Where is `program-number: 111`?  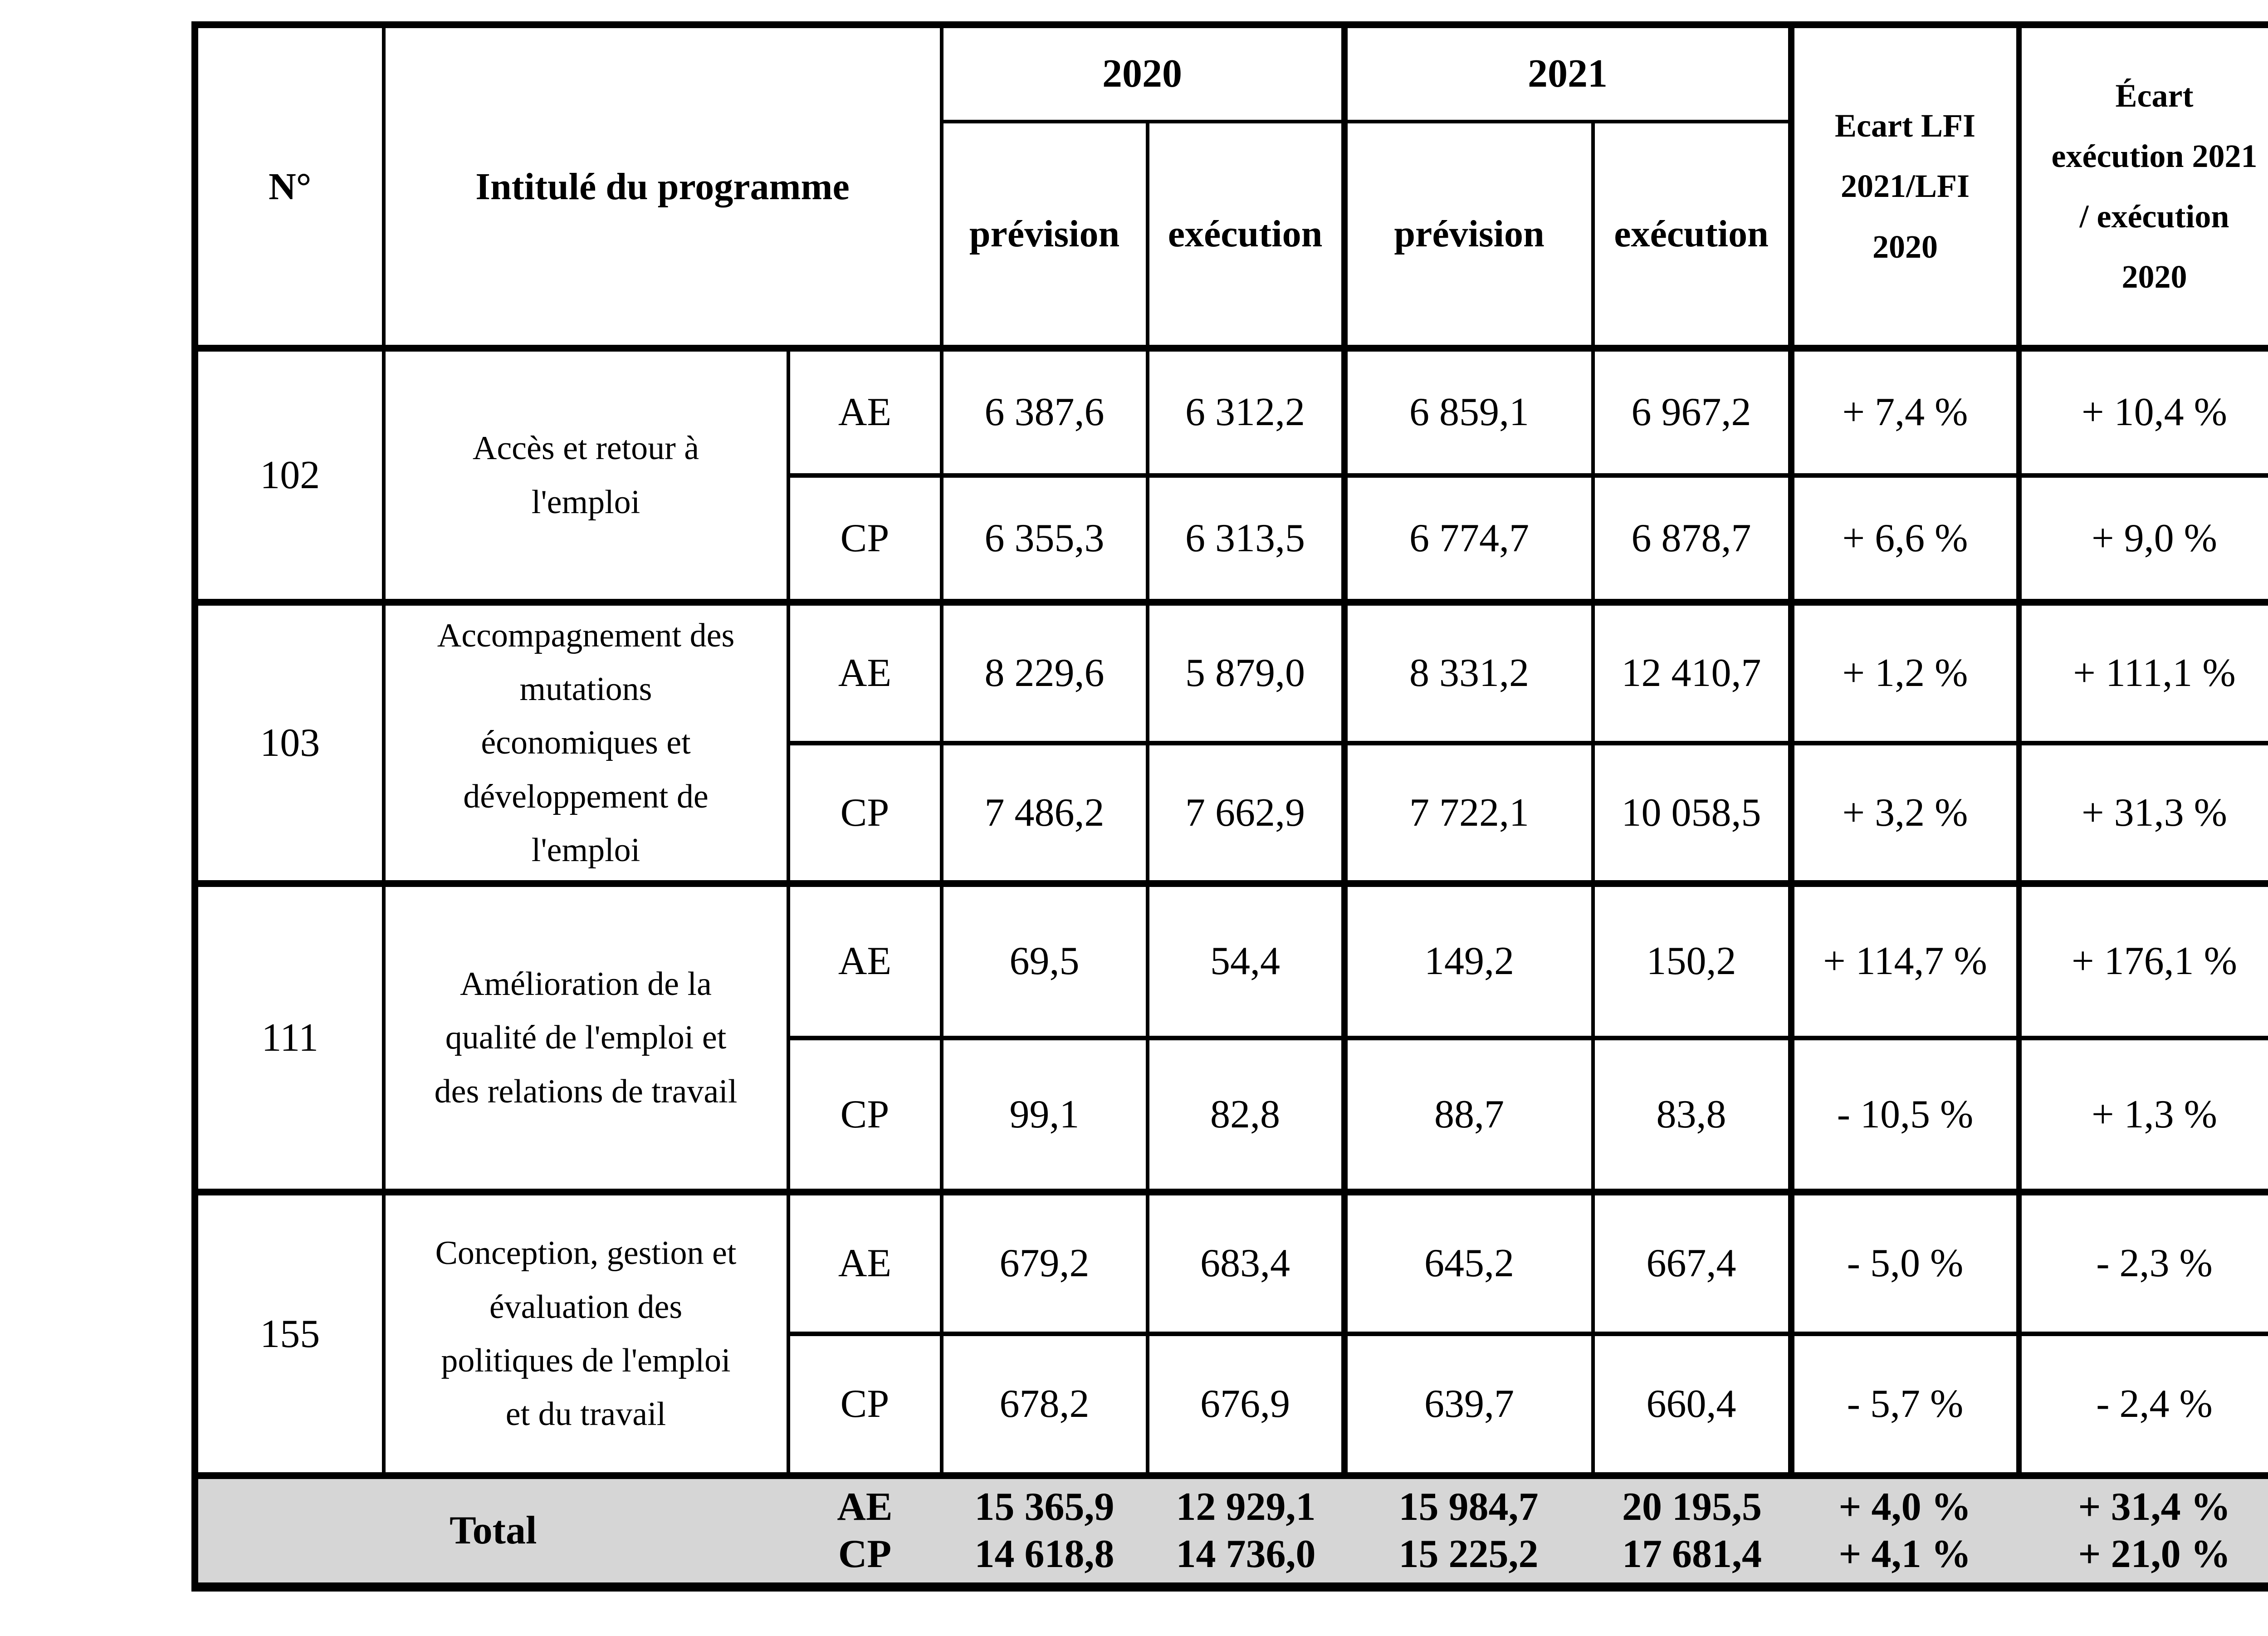 program-number: 111 is located at coordinates (290, 1038).